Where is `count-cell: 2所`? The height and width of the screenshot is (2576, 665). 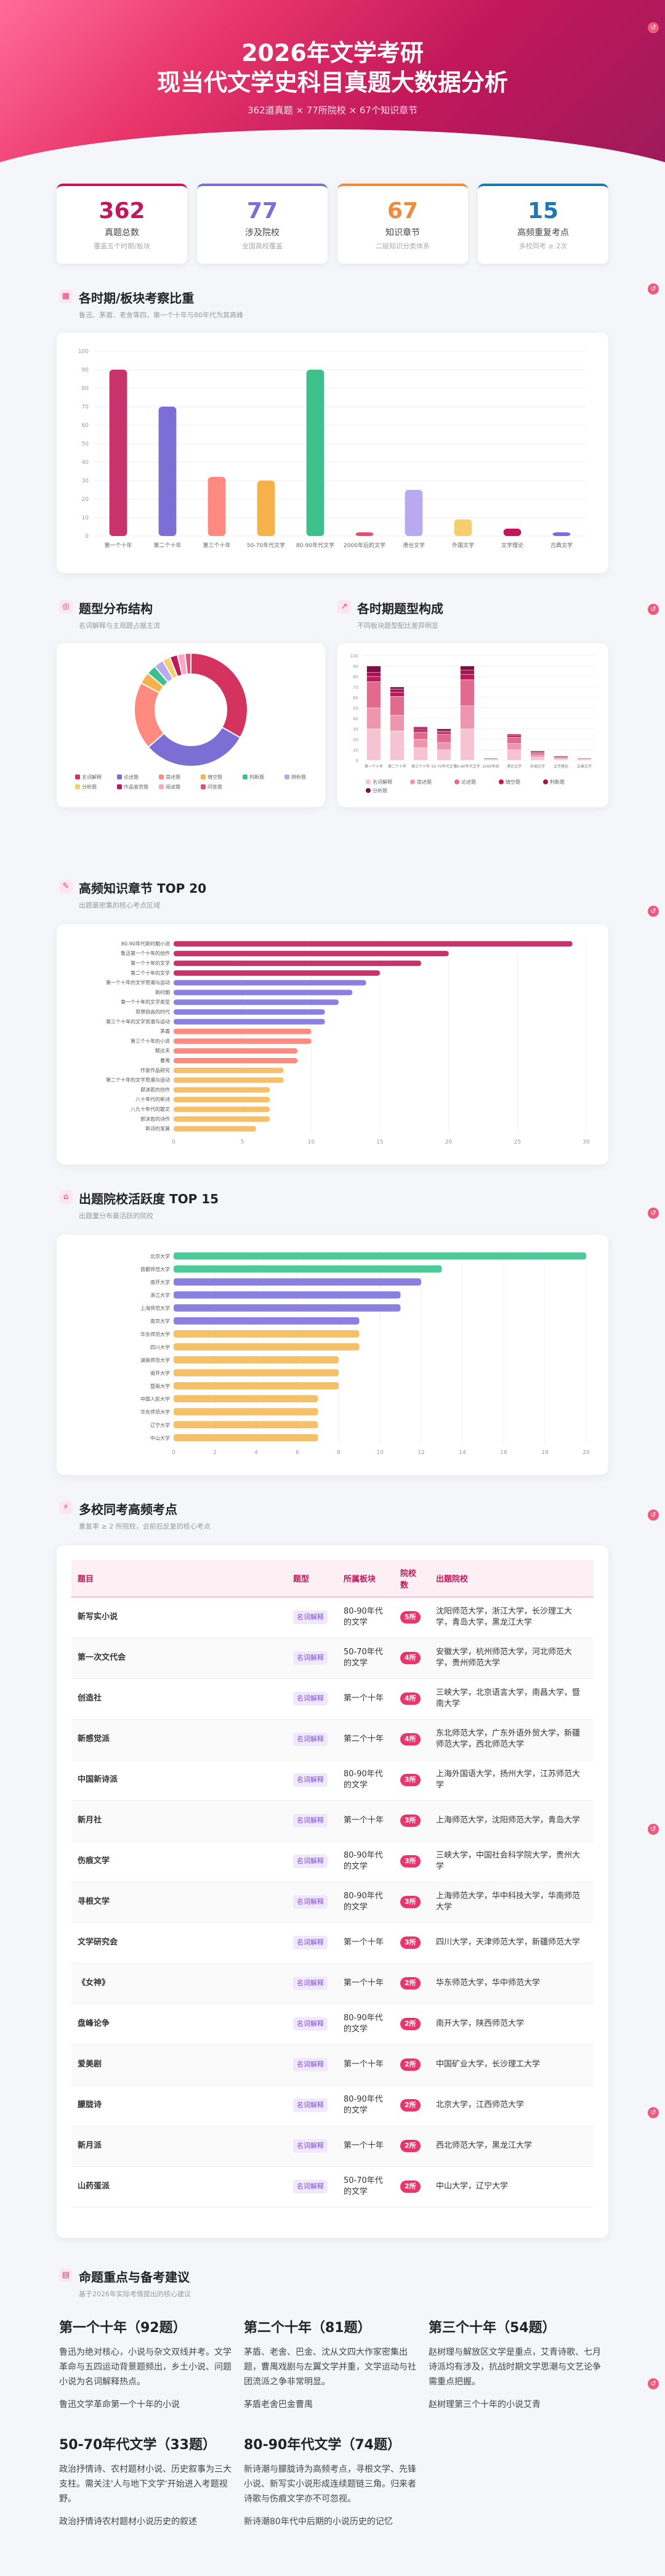 count-cell: 2所 is located at coordinates (412, 1983).